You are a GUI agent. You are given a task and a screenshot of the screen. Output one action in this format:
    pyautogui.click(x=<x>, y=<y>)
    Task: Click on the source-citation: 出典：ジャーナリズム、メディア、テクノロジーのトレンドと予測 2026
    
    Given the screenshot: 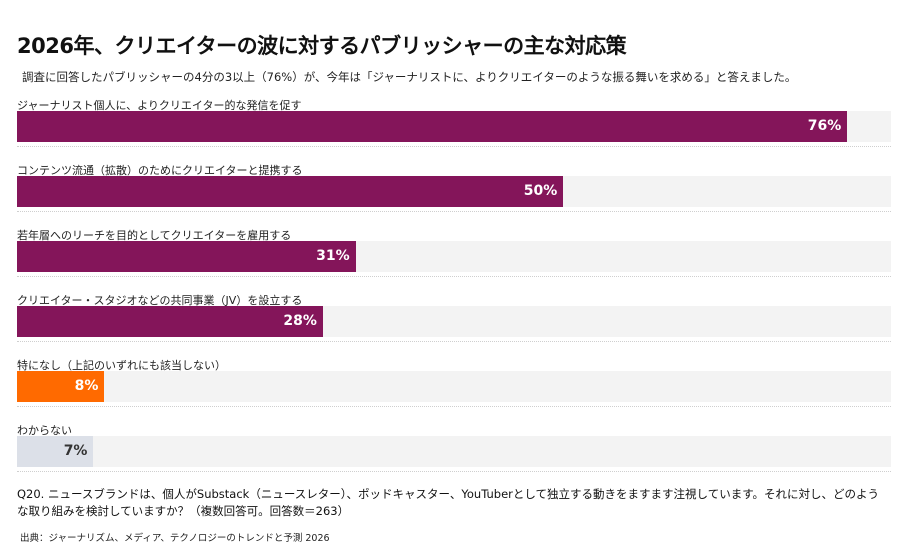 What is the action you would take?
    pyautogui.click(x=175, y=538)
    